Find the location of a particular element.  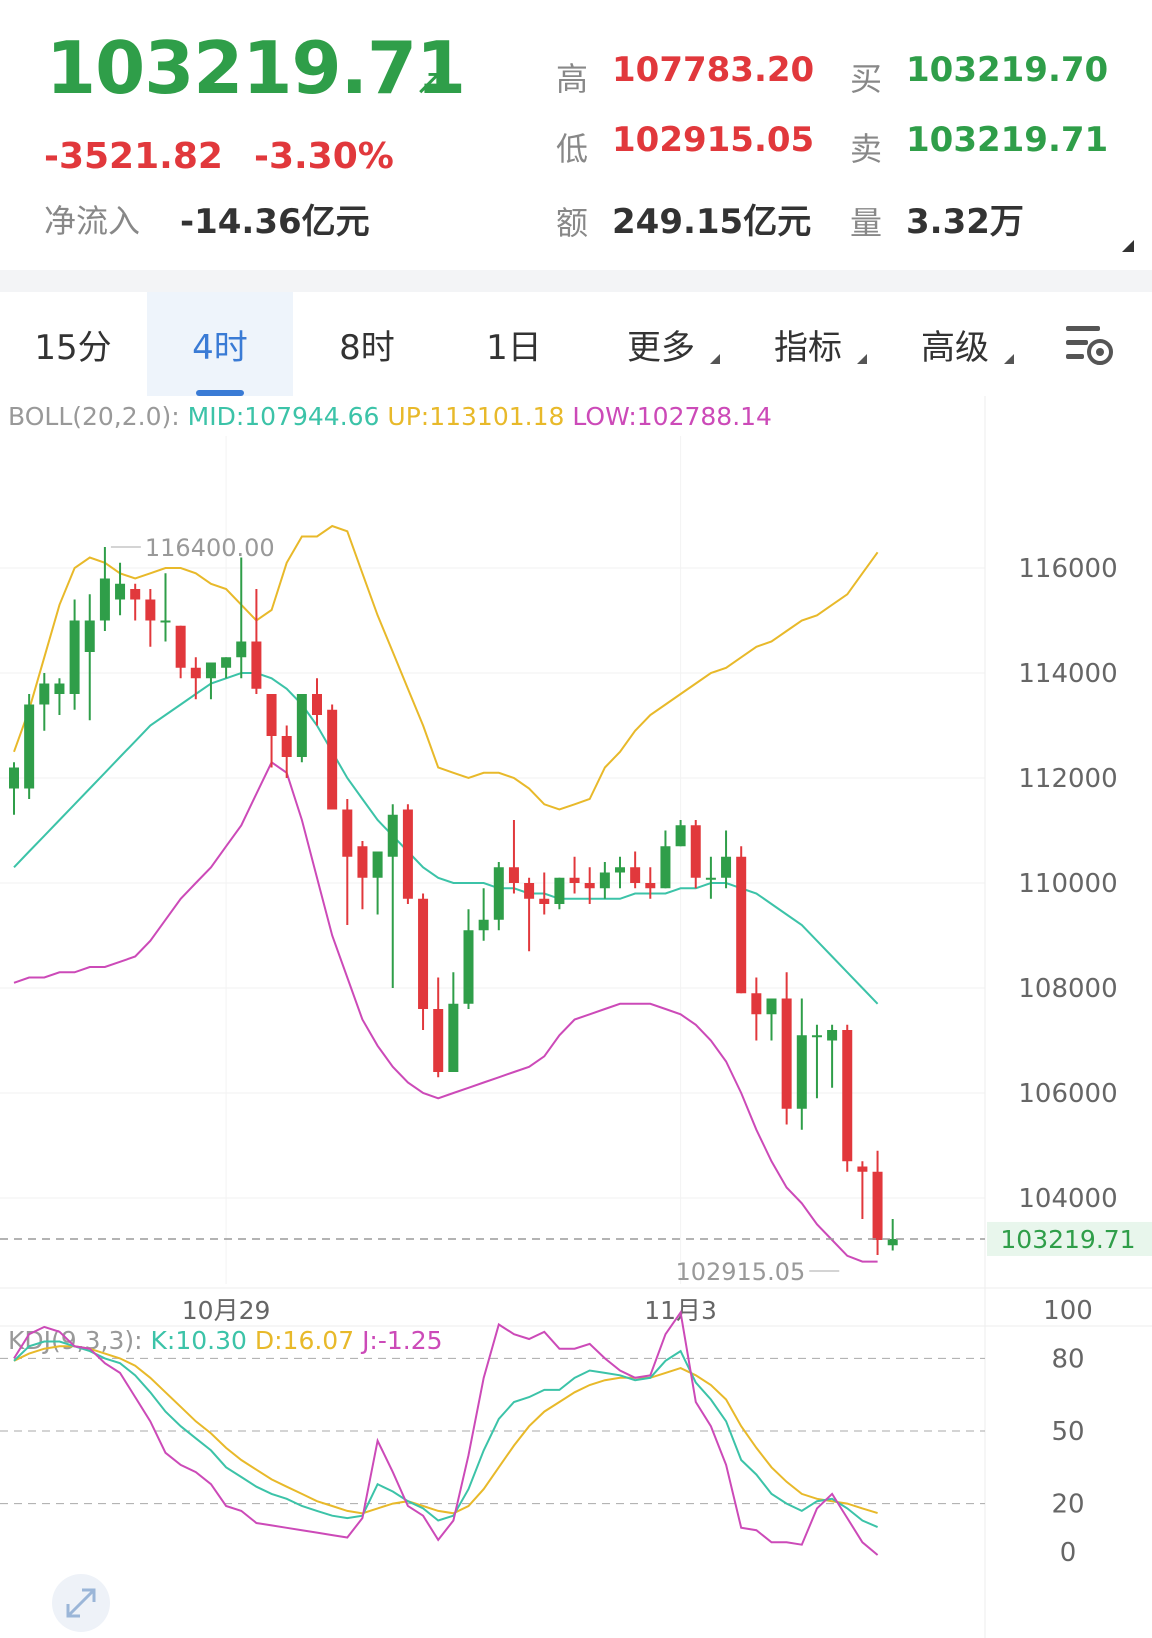

stat-value-ask: 103219.71 is located at coordinates (1007, 140).